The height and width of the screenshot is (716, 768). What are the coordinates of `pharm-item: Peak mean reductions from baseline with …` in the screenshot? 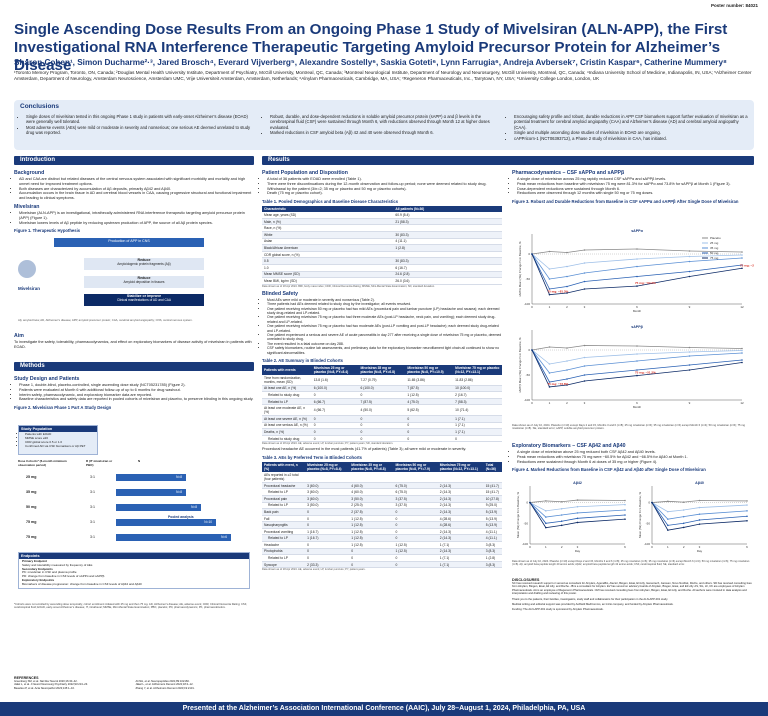 It's located at (635, 184).